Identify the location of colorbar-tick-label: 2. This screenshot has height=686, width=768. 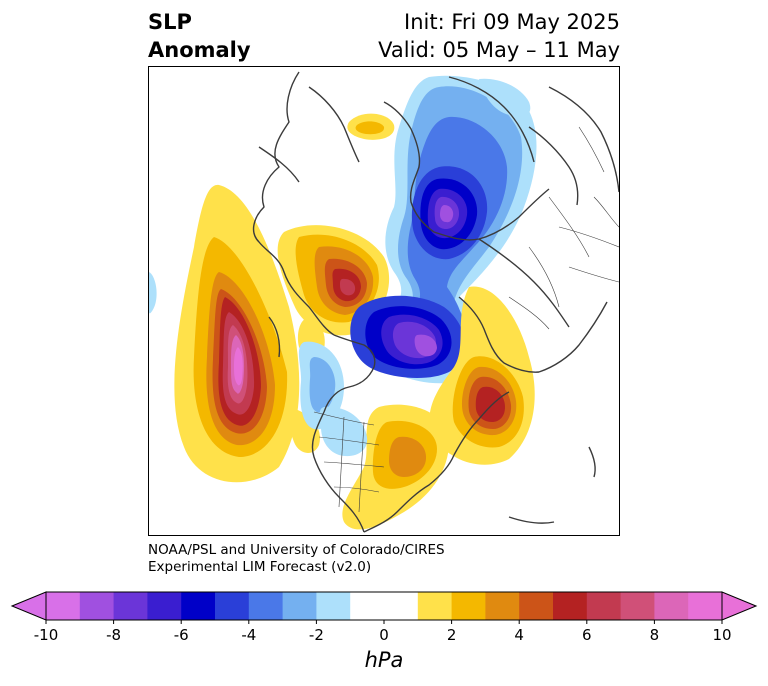
(451, 635).